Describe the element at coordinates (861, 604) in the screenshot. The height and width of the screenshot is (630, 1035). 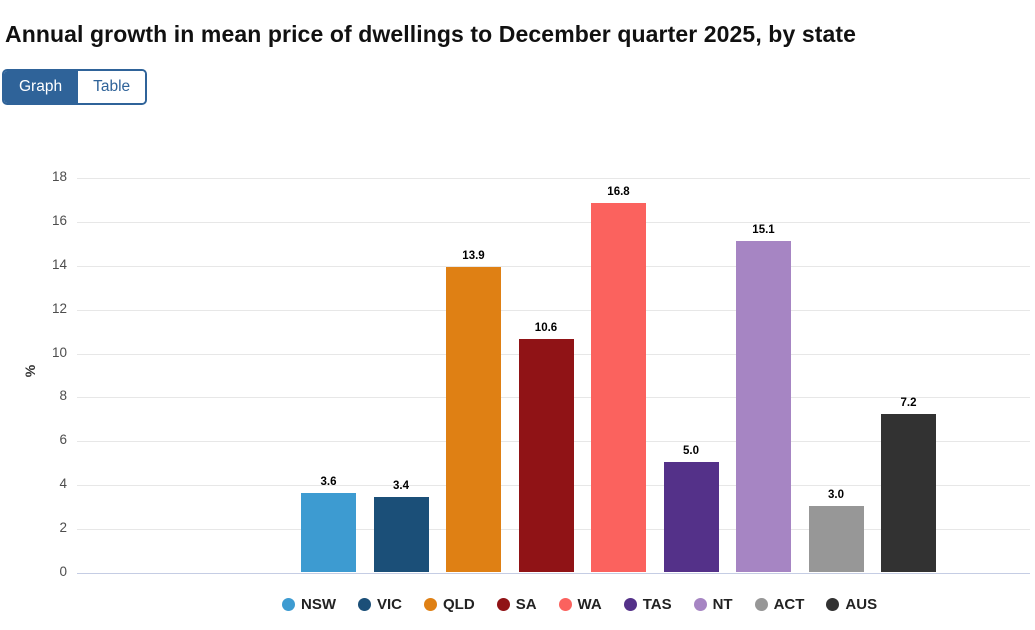
I see `legend-label: AUS` at that location.